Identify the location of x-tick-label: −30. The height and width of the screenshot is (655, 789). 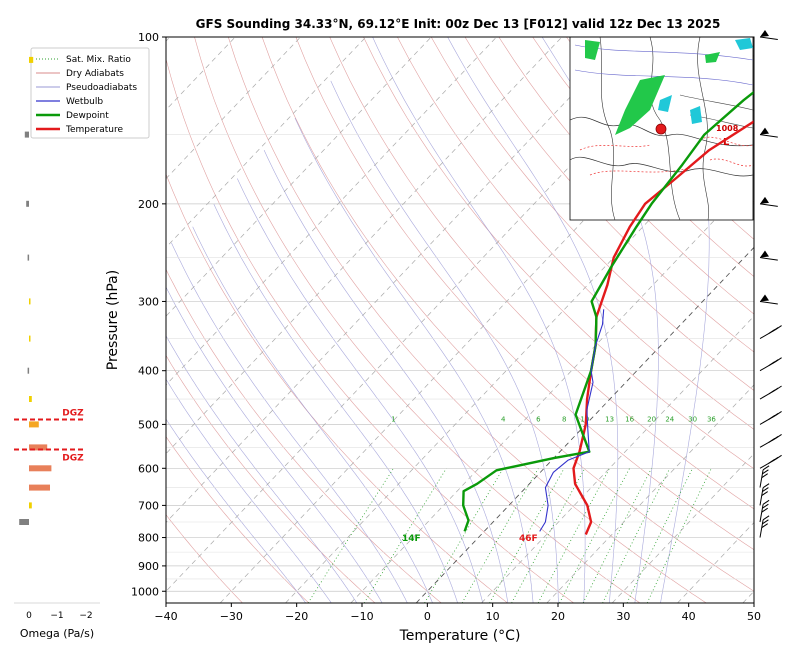
(231, 616).